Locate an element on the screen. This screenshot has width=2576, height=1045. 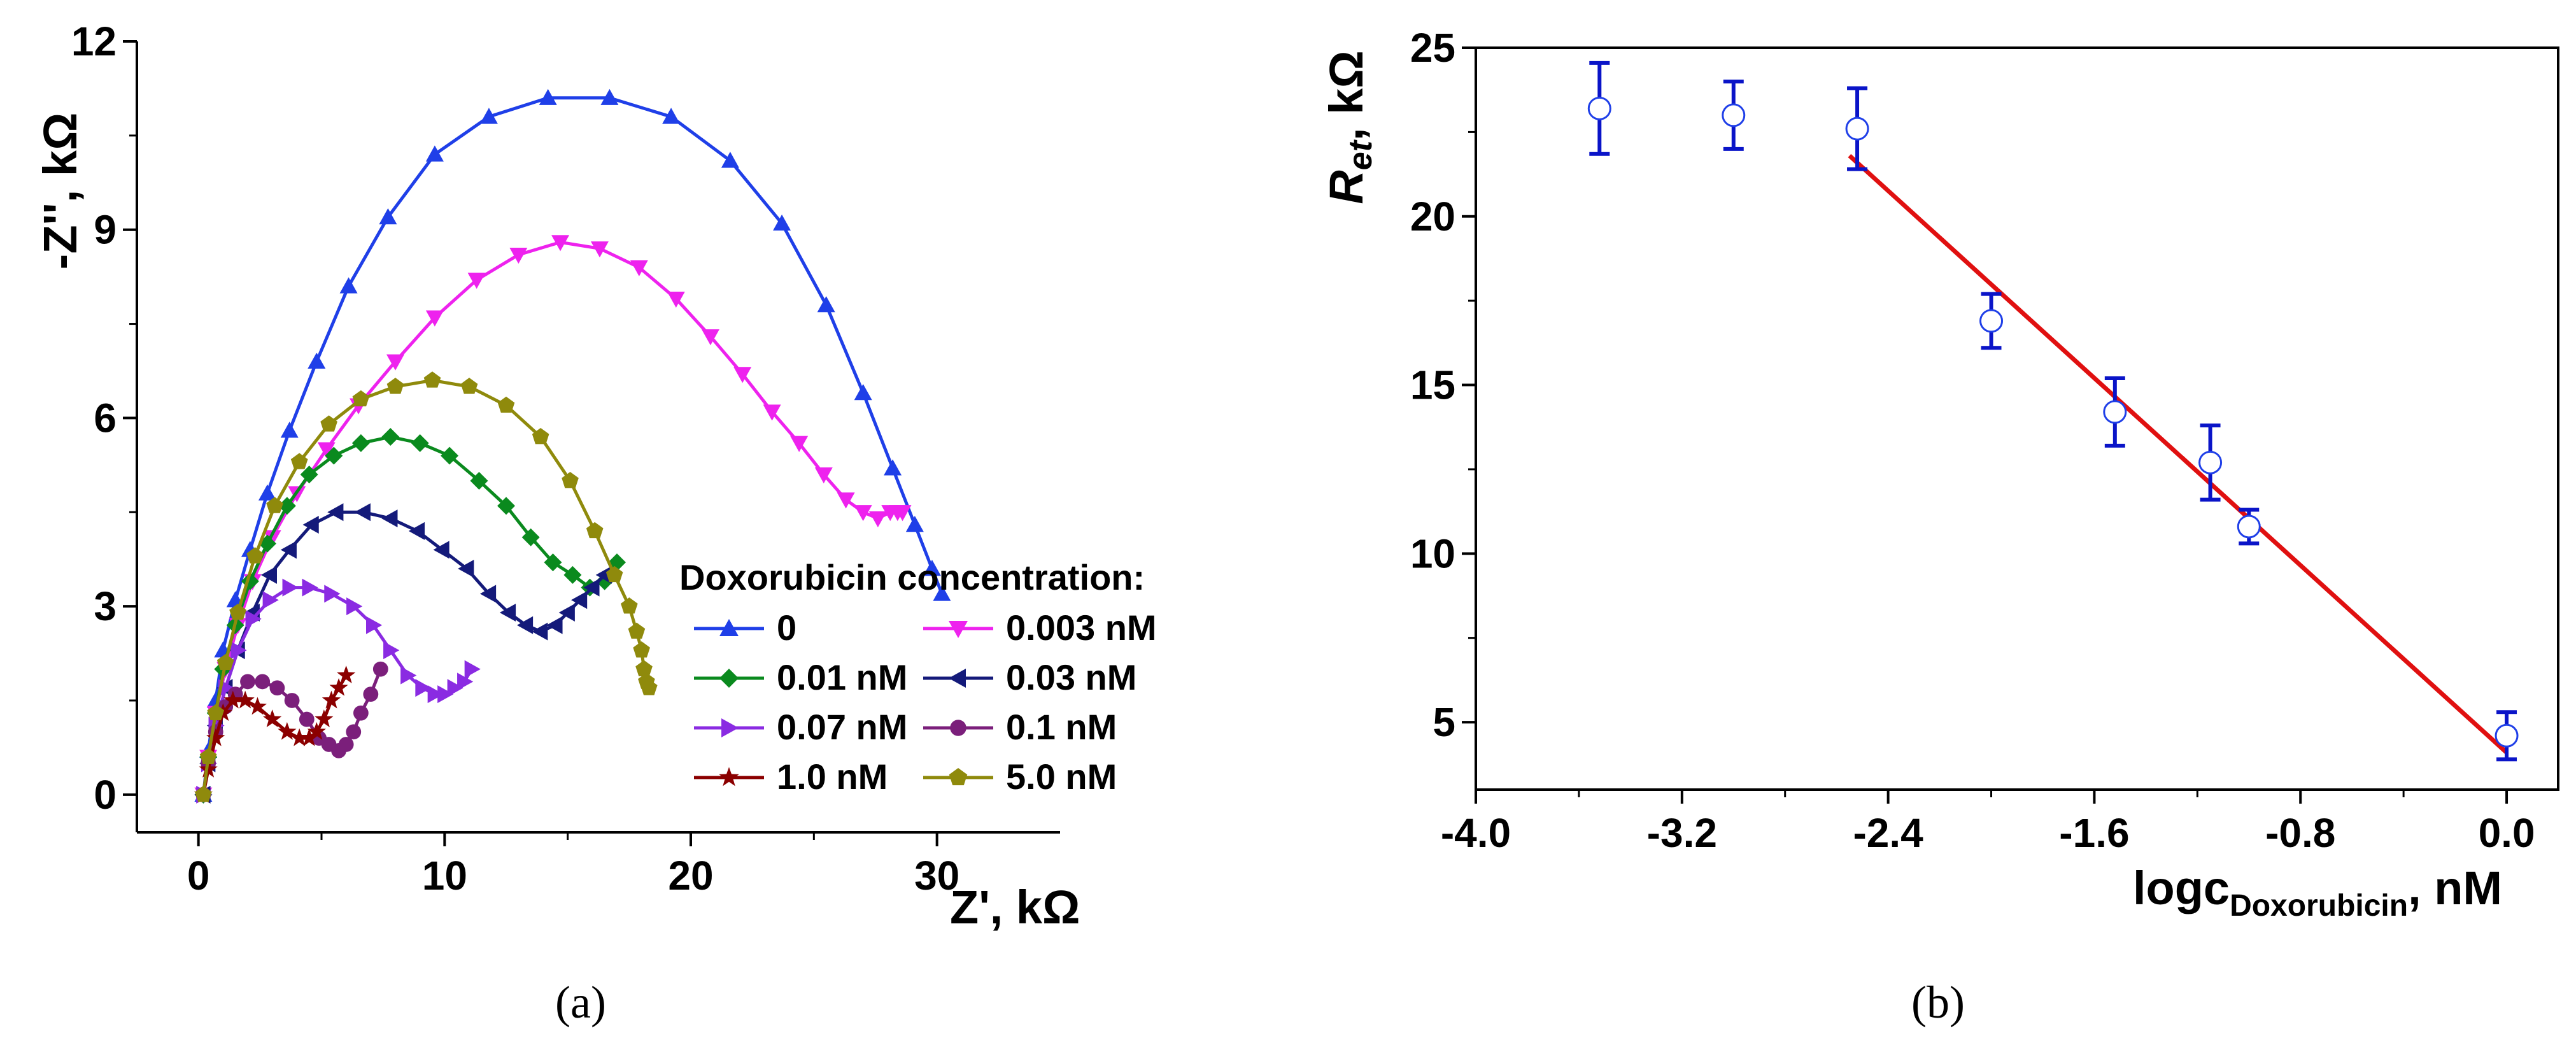
panel-a-y-tick-label: 12 is located at coordinates (94, 41).